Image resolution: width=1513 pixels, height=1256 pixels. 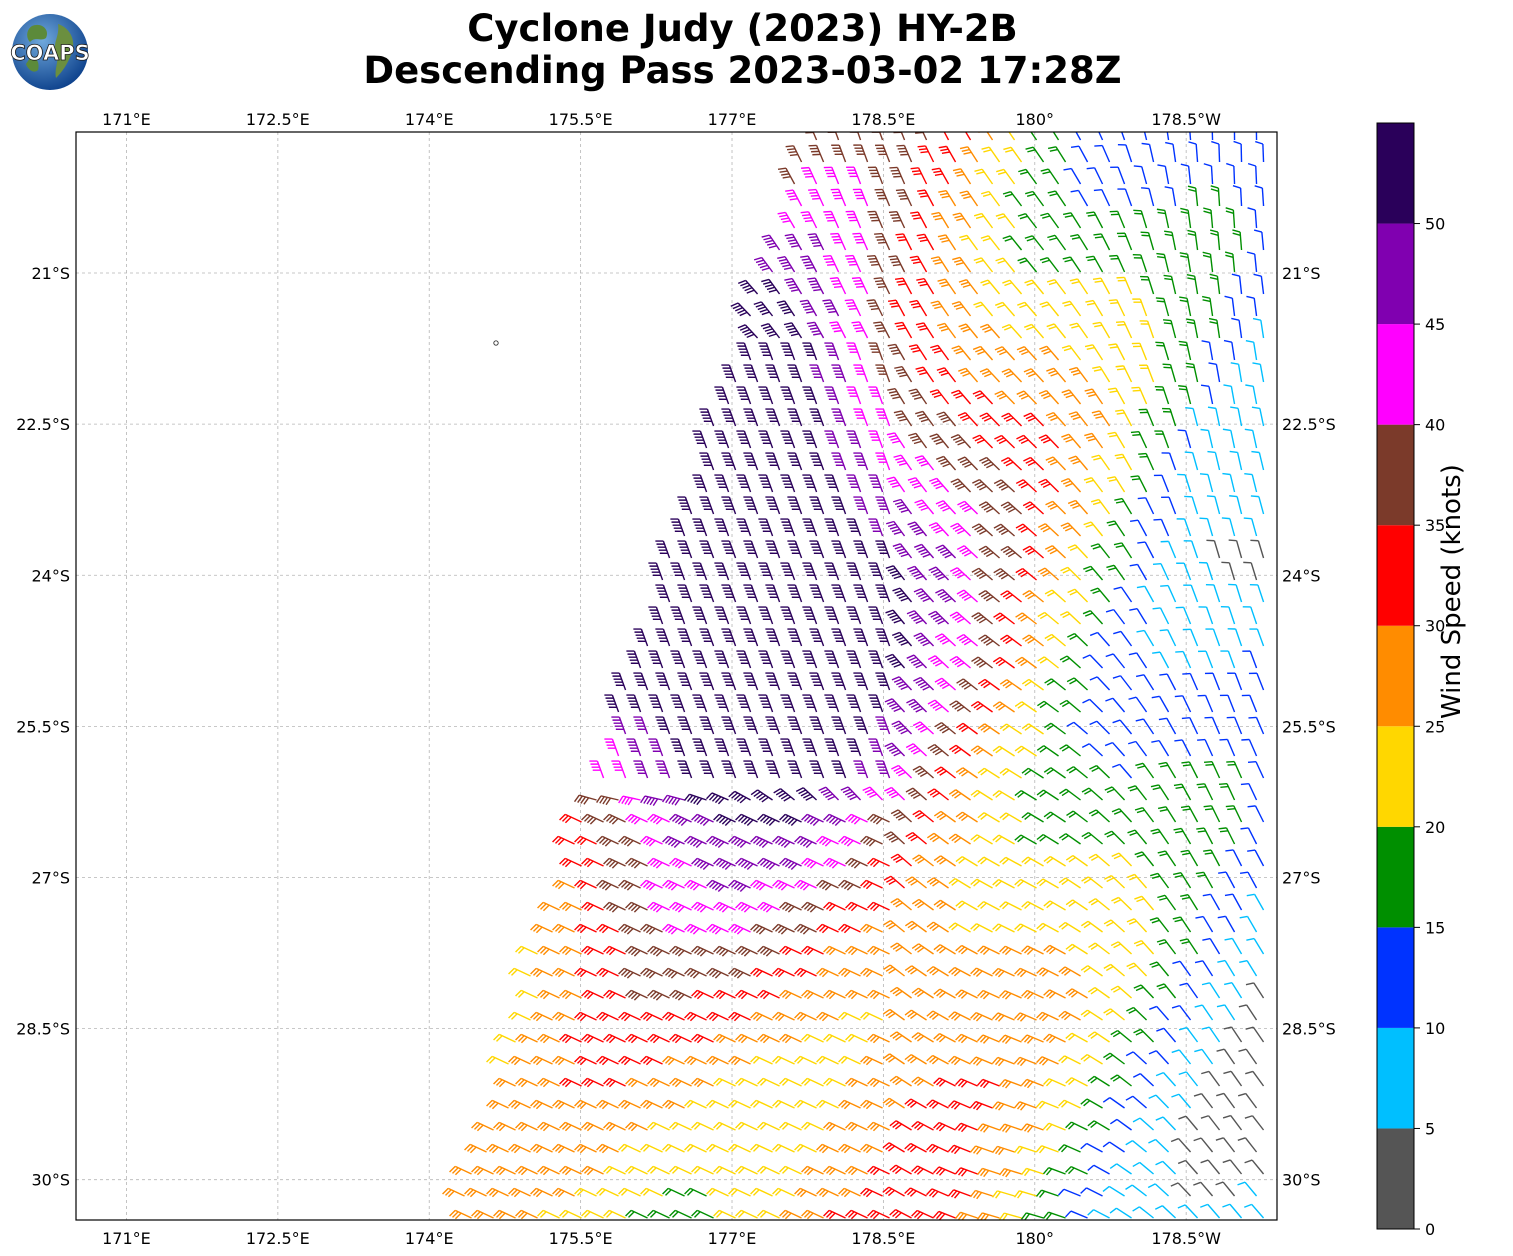 I want to click on colorbar-tick-label: 15, so click(x=1435, y=927).